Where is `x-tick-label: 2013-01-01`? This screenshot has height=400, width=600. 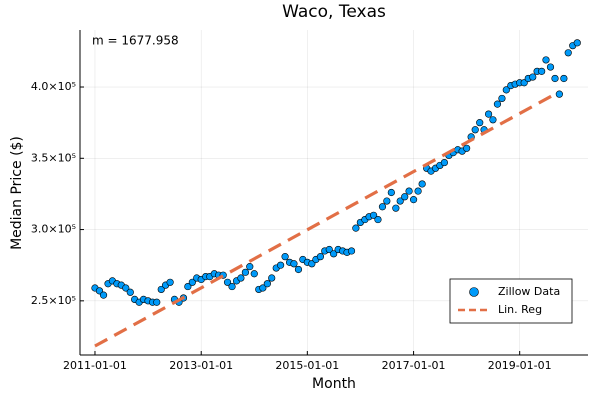 x-tick-label: 2013-01-01 is located at coordinates (201, 365).